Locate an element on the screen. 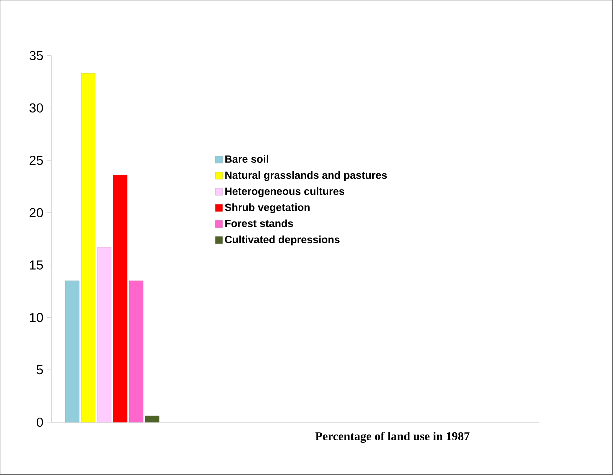  y-tick-label: 35 is located at coordinates (37, 55).